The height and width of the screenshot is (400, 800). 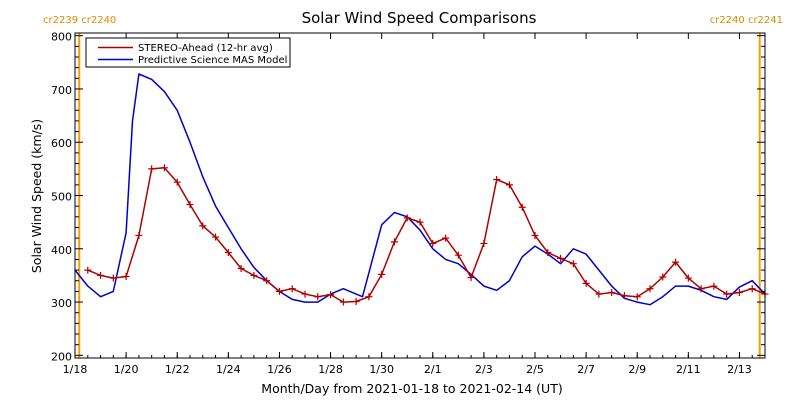 I want to click on legend-box, so click(x=188, y=52).